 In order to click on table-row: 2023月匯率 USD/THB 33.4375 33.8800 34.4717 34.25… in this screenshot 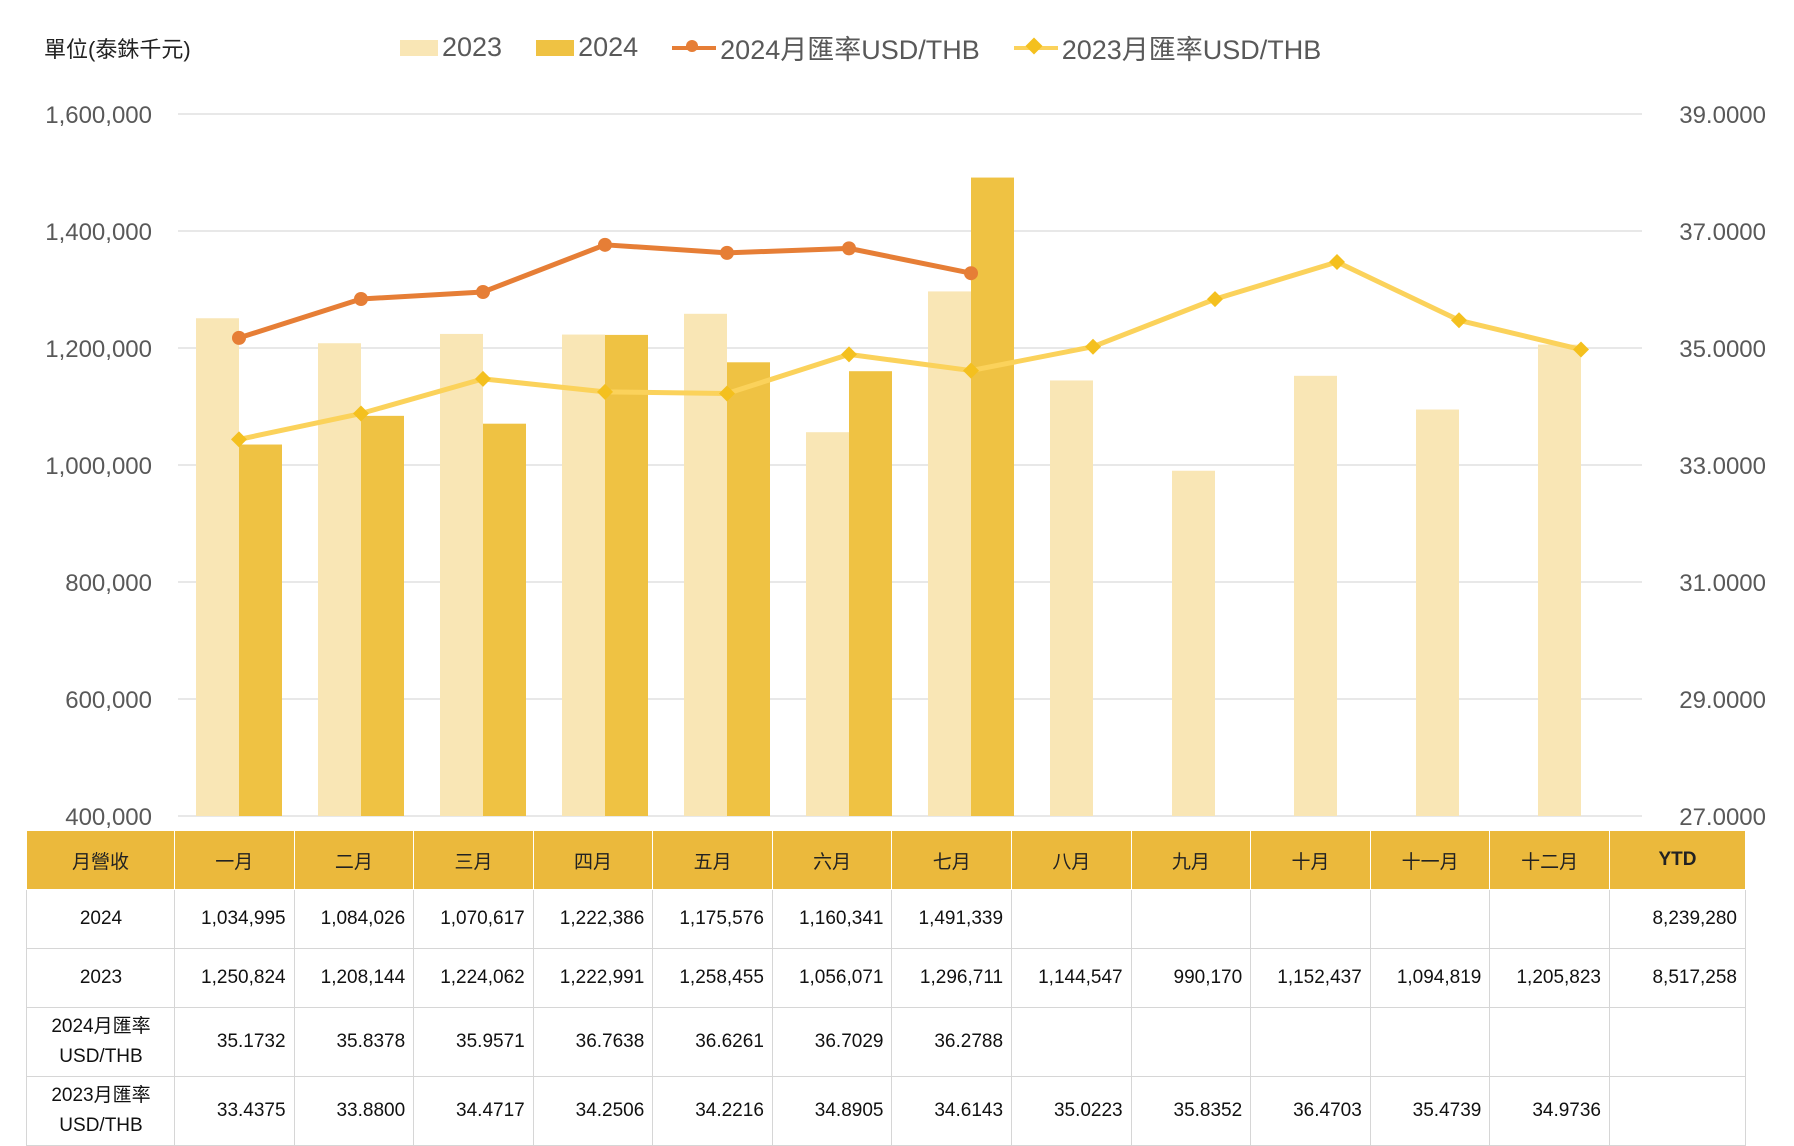, I will do `click(886, 1111)`.